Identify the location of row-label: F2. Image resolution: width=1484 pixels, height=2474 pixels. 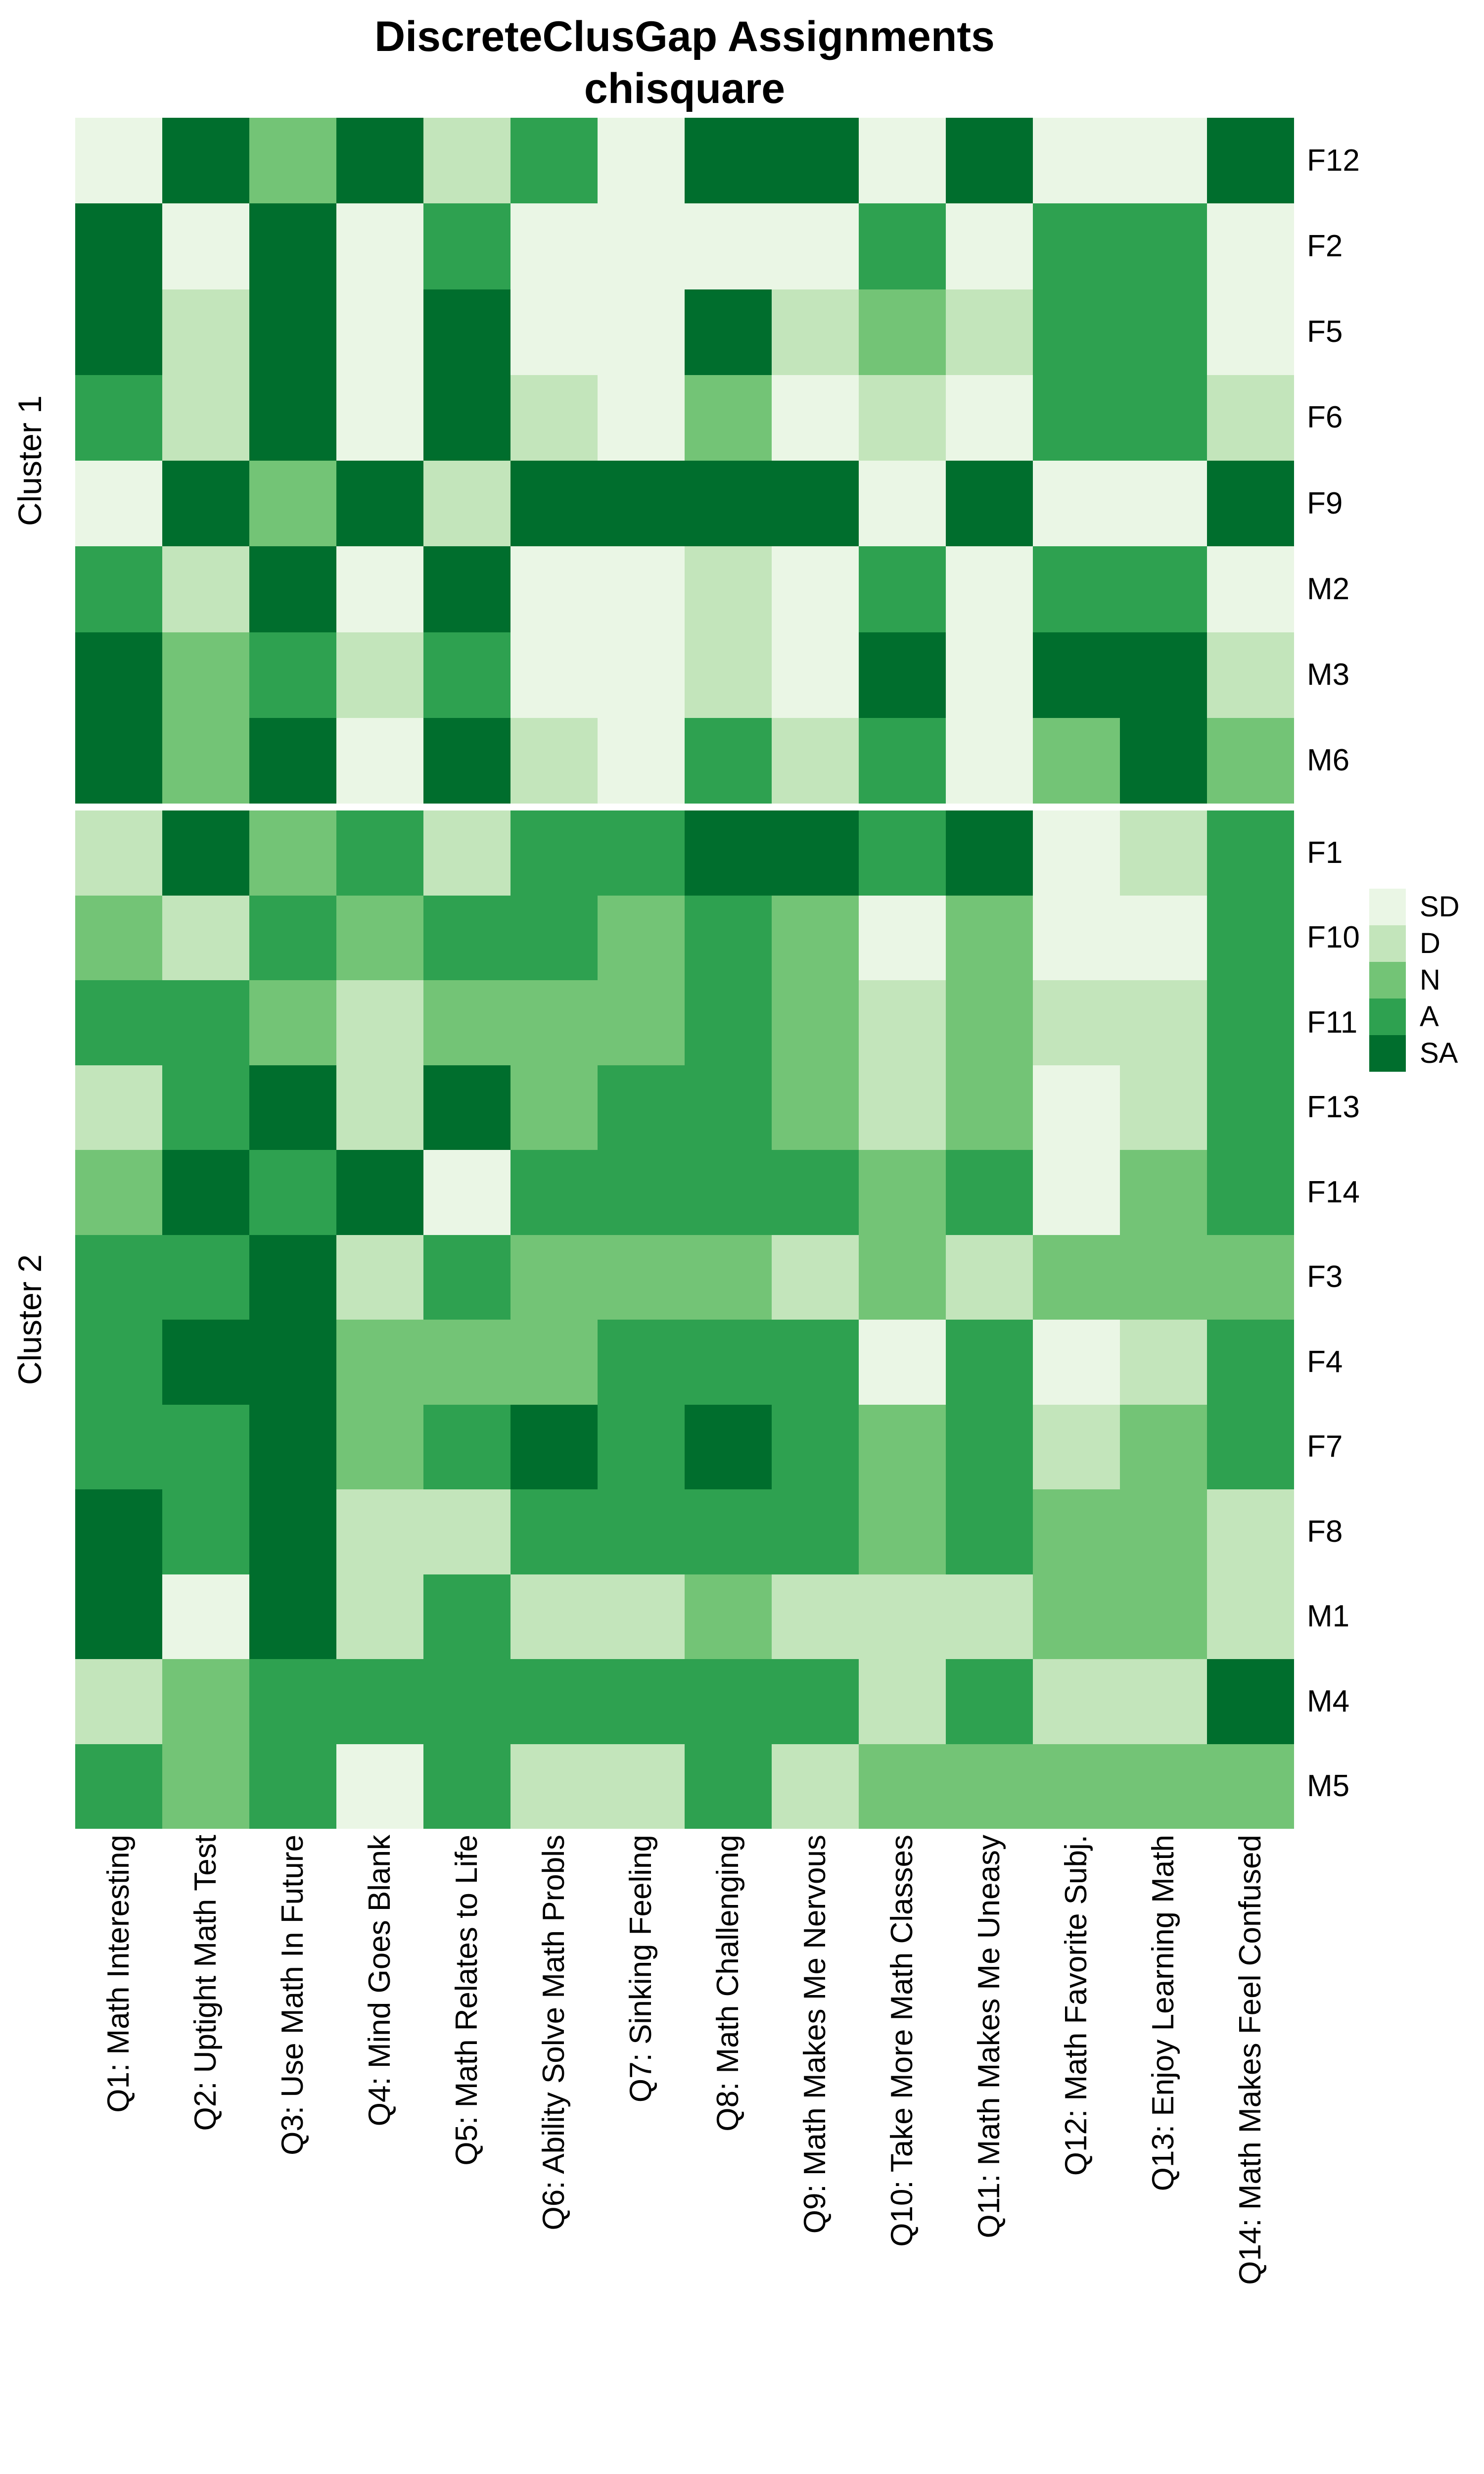
(1325, 246).